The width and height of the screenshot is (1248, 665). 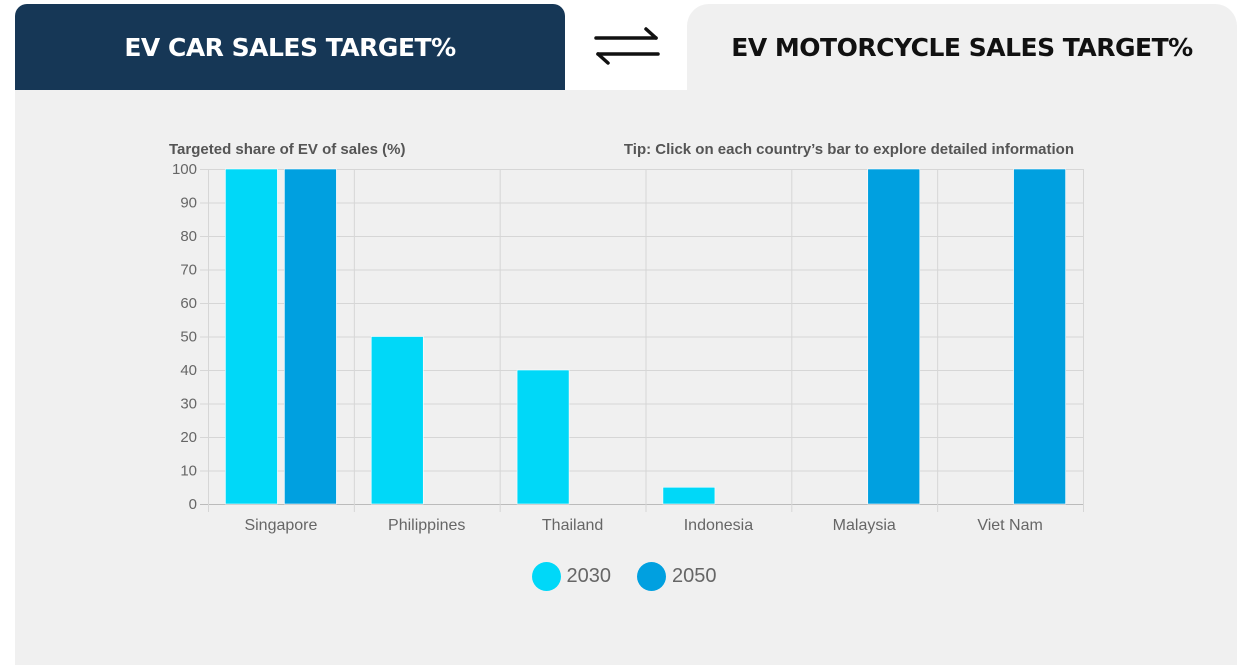 I want to click on chart-legend: 2030 2050, so click(x=624, y=576).